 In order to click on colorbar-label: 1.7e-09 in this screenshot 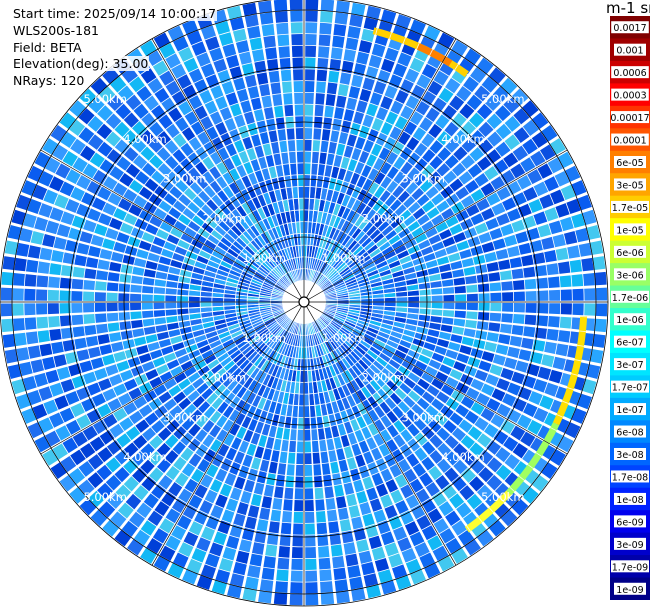, I will do `click(630, 567)`.